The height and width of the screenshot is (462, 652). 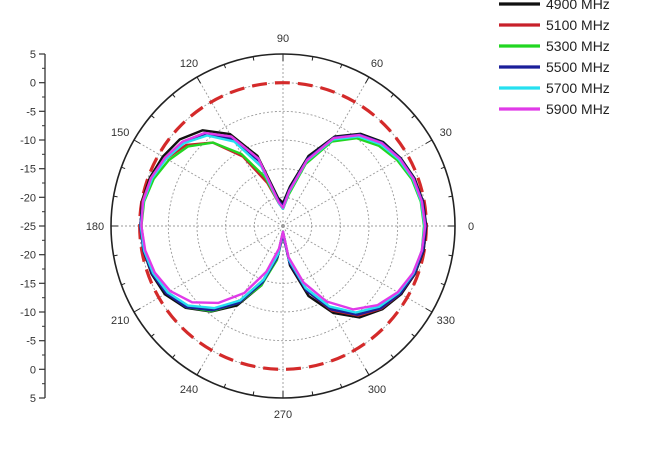 What do you see at coordinates (578, 6) in the screenshot?
I see `legend-label-0: 4900 MHz` at bounding box center [578, 6].